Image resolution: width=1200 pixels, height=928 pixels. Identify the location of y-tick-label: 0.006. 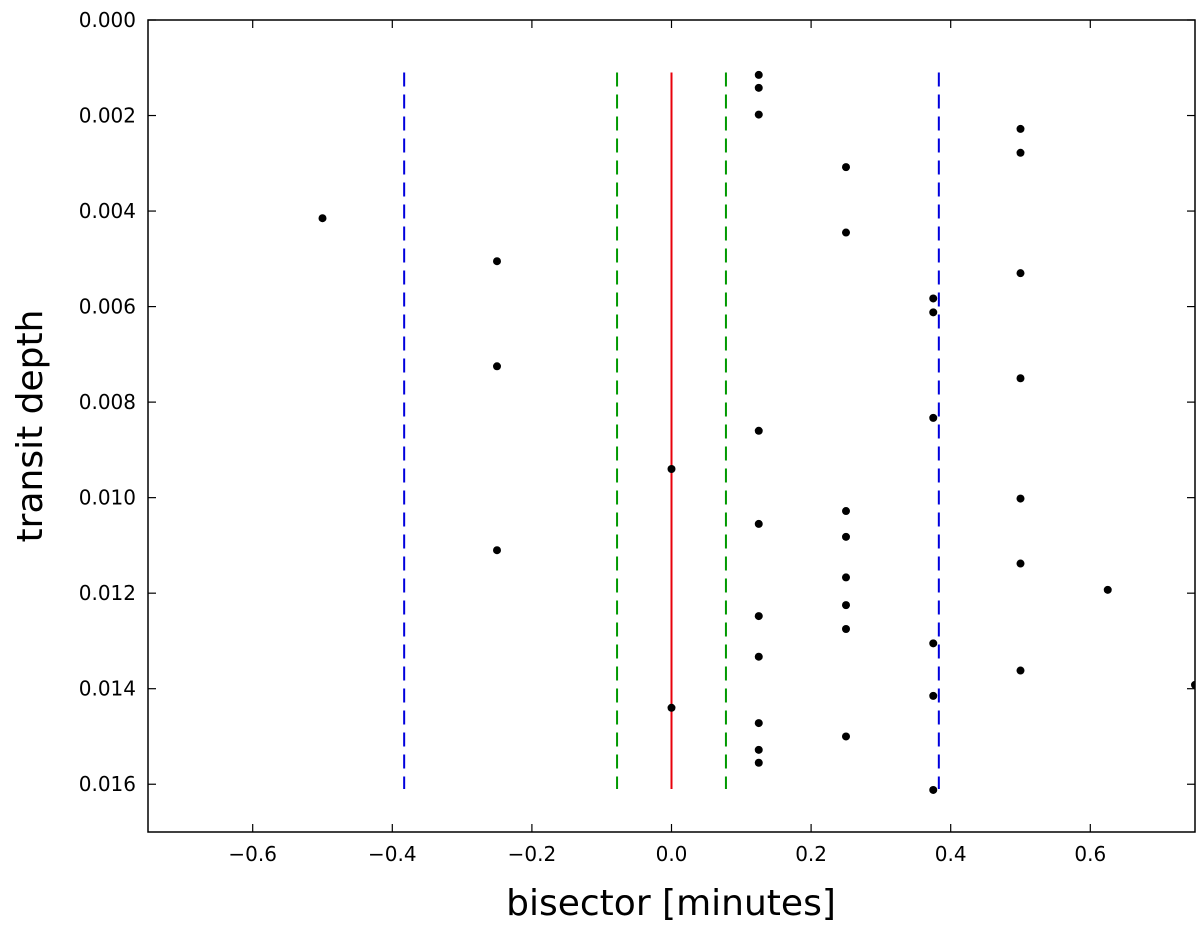
(107, 307).